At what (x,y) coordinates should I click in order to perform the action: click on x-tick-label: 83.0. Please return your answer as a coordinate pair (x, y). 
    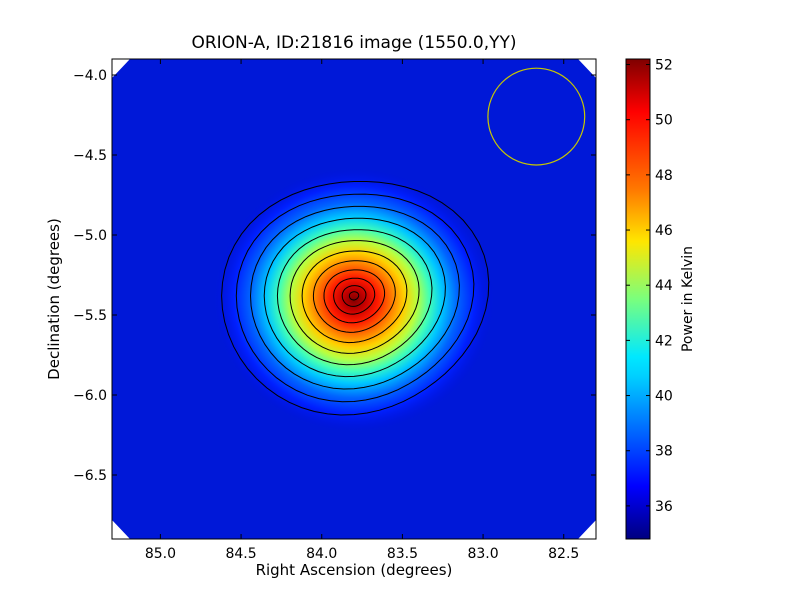
    Looking at the image, I should click on (482, 554).